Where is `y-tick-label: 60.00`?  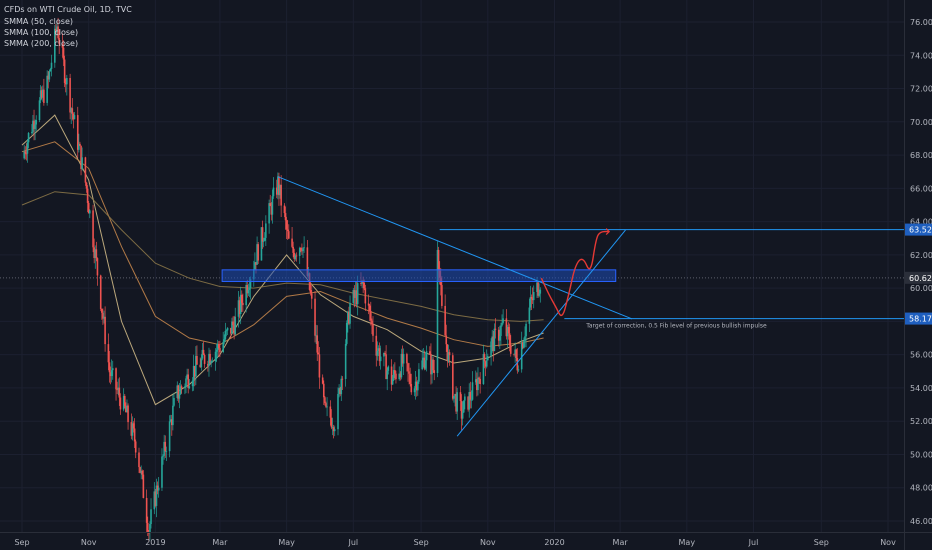 y-tick-label: 60.00 is located at coordinates (921, 288).